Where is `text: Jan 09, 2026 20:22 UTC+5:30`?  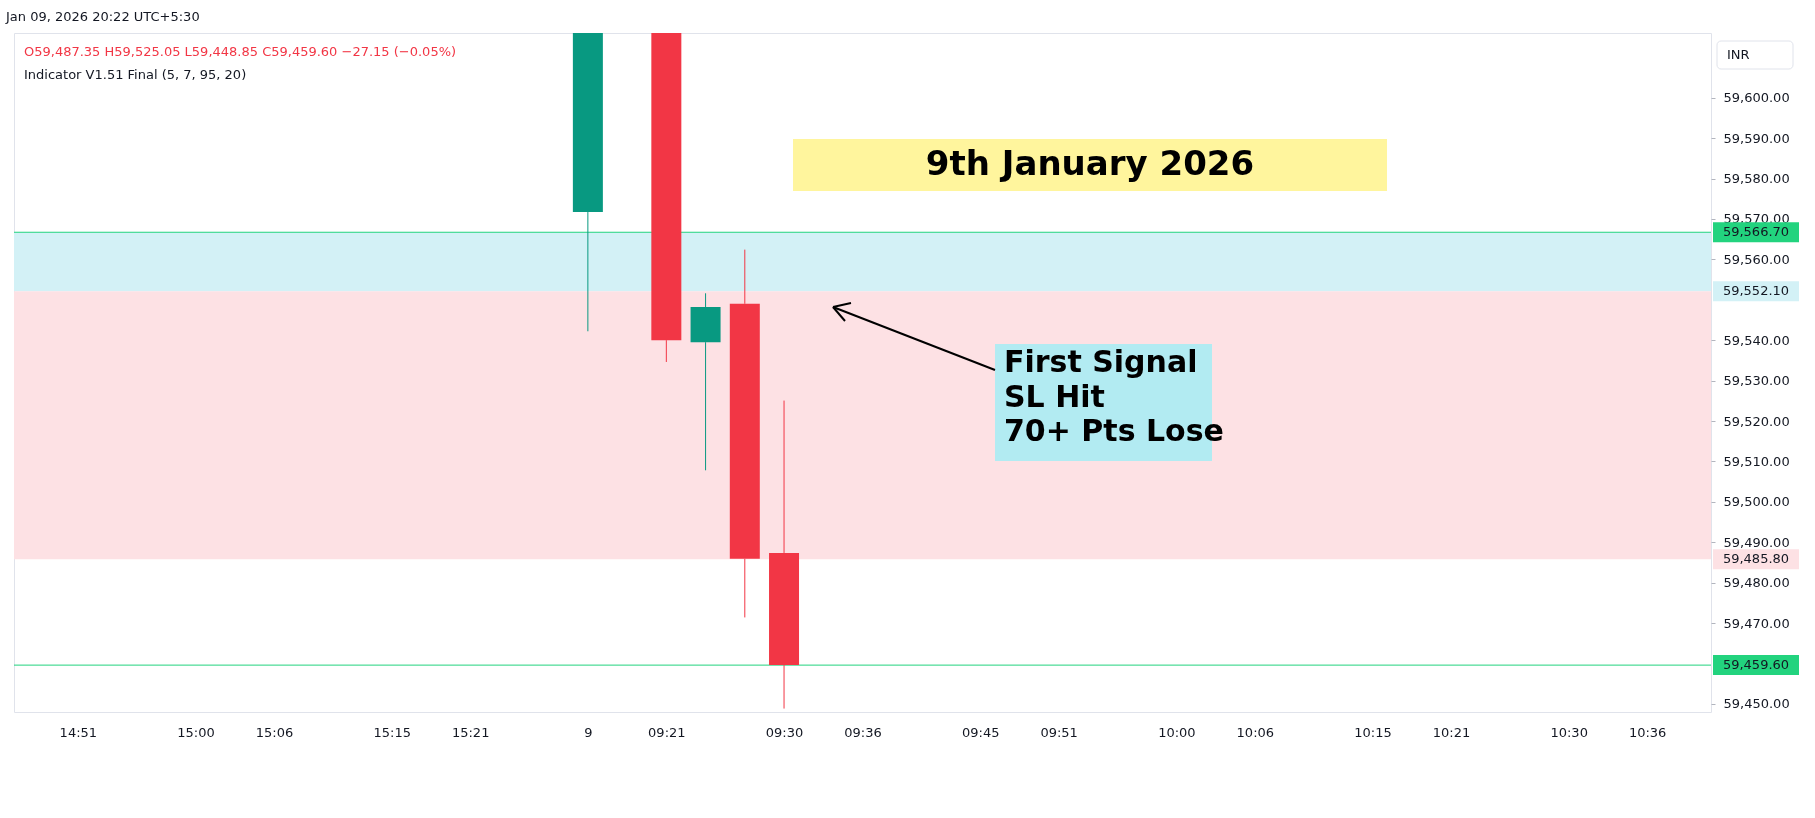
text: Jan 09, 2026 20:22 UTC+5:30 is located at coordinates (102, 16).